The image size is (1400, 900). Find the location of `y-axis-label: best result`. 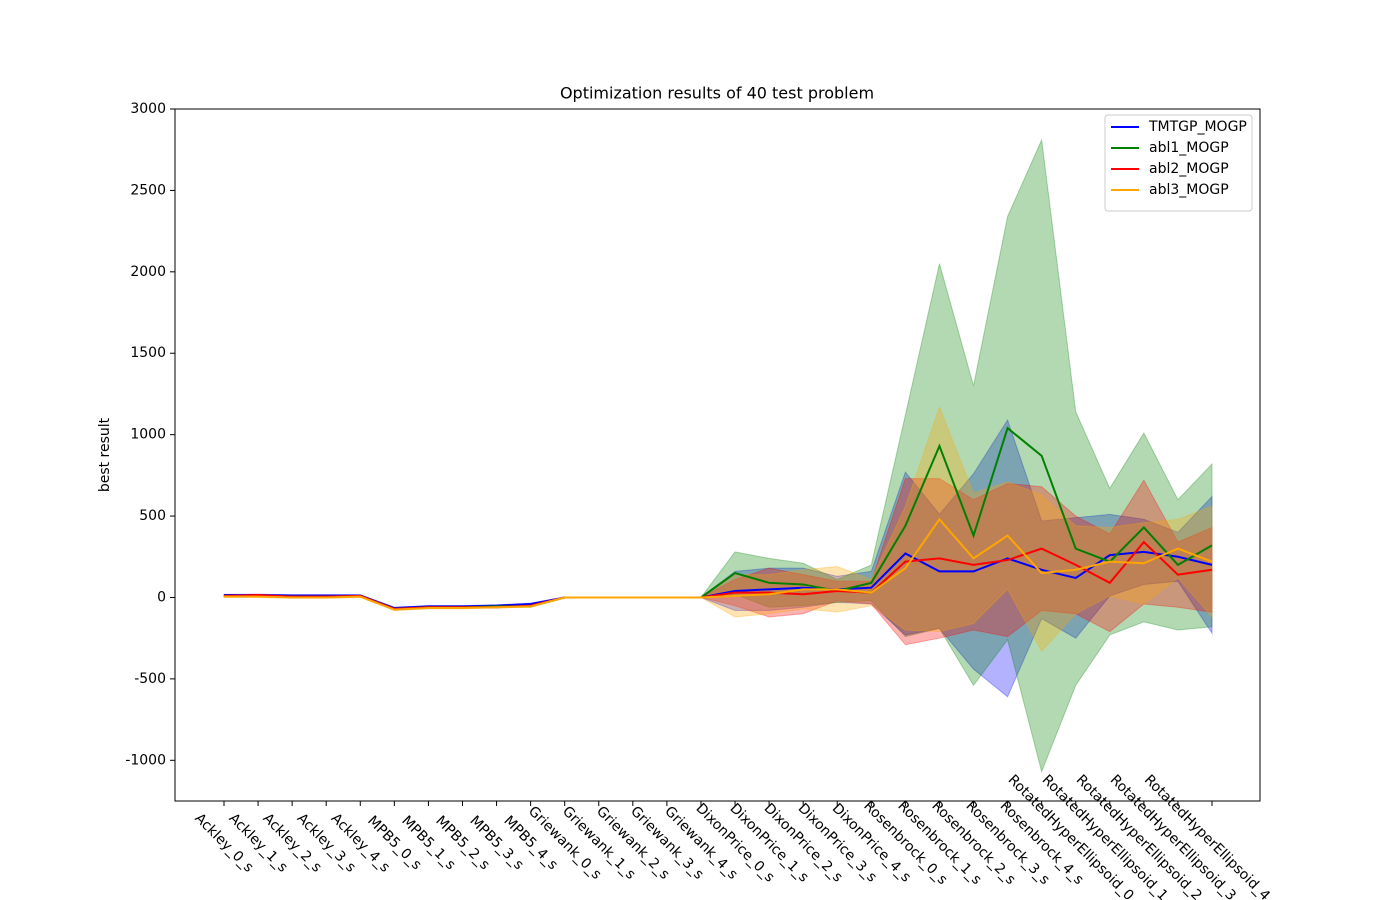

y-axis-label: best result is located at coordinates (105, 454).